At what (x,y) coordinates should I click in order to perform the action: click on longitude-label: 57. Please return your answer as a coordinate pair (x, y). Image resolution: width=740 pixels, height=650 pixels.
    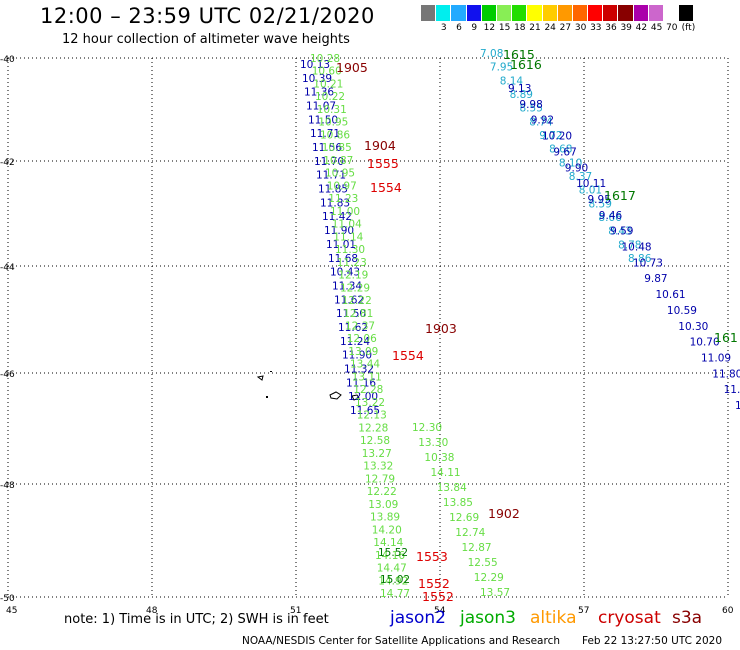
    Looking at the image, I should click on (583, 611).